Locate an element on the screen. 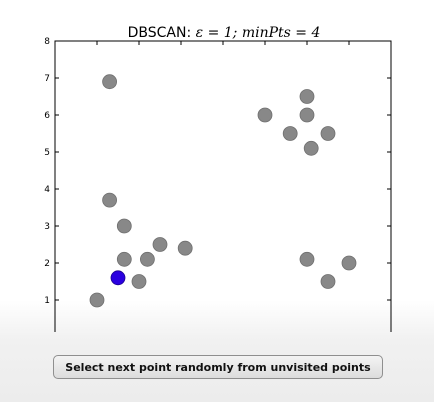  chart-title-prefix: DBSCAN: is located at coordinates (162, 33).